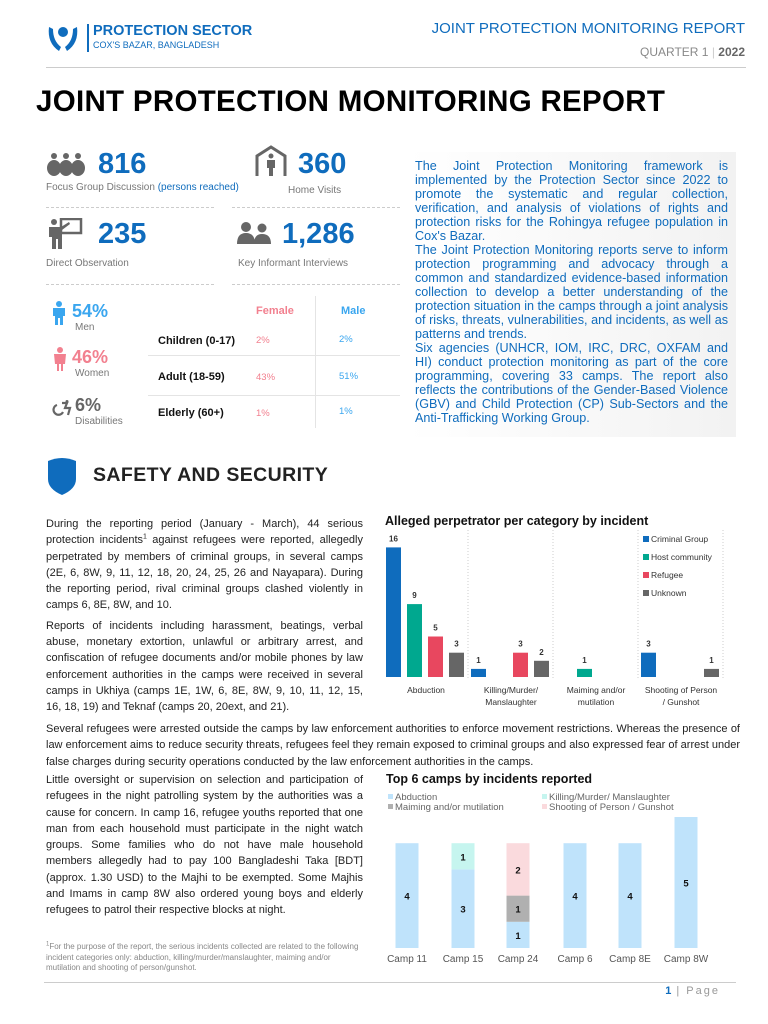 The height and width of the screenshot is (1024, 768). Describe the element at coordinates (489, 779) in the screenshot. I see `chart2-title: Top 6 camps by incidents reported` at that location.